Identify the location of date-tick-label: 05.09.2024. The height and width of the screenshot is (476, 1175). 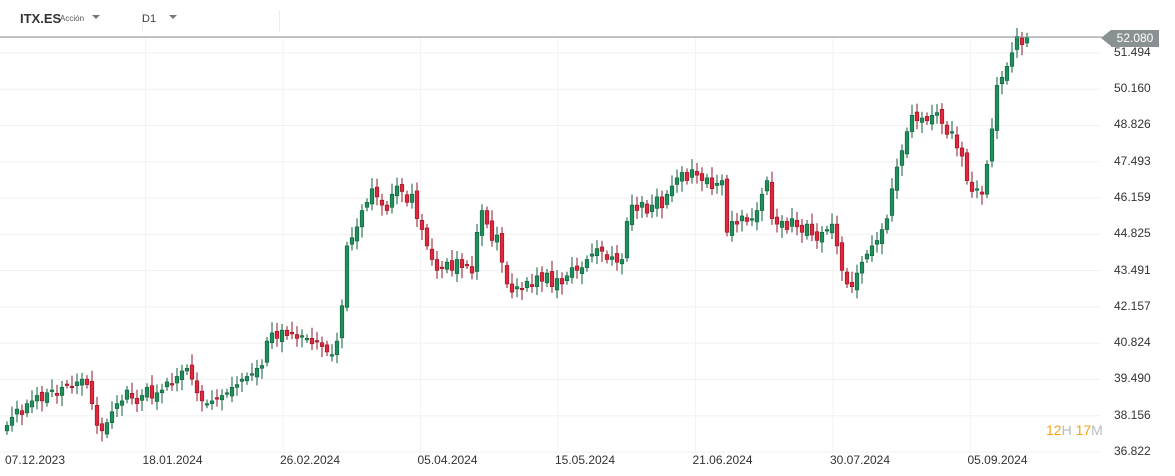
(997, 460).